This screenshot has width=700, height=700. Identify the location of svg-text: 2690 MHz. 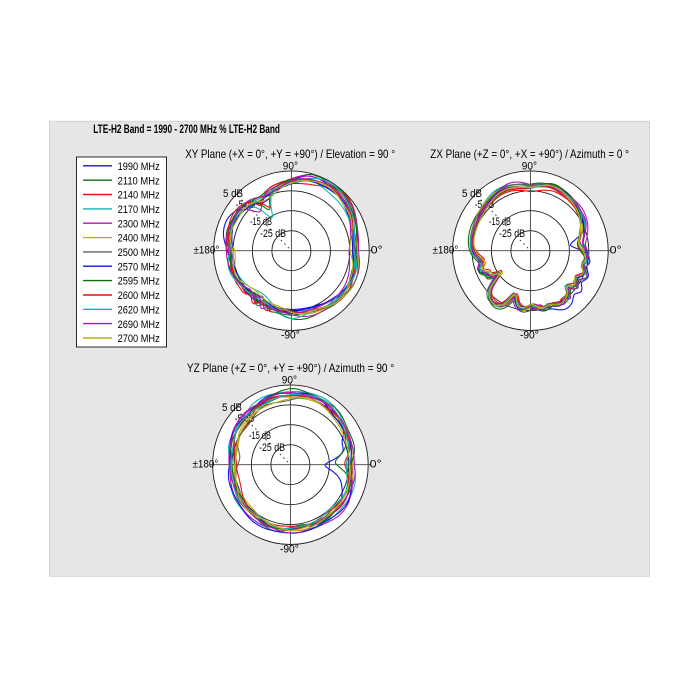
(139, 325).